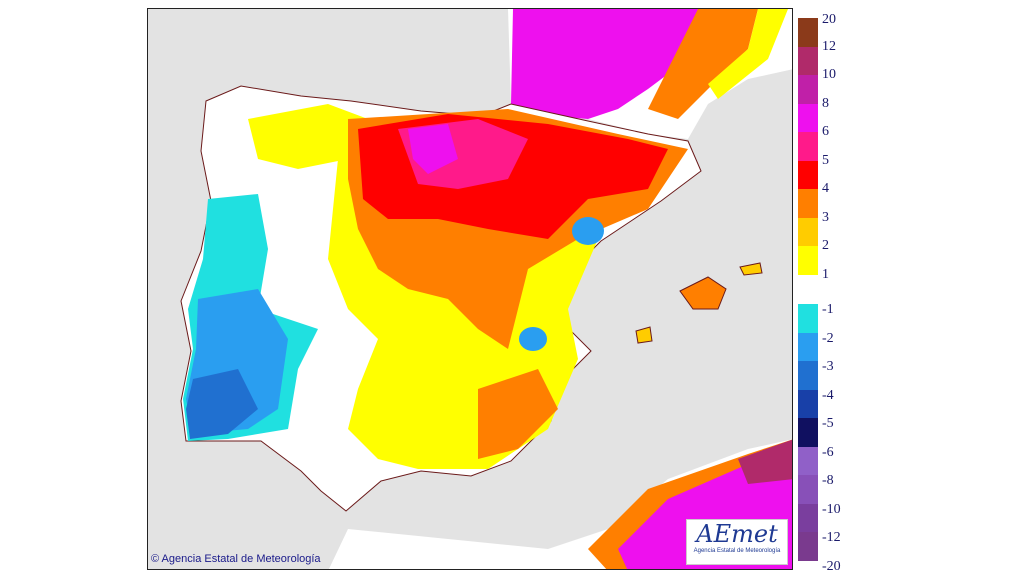  Describe the element at coordinates (308, 136) in the screenshot. I see `anomaly-yellow-north` at that location.